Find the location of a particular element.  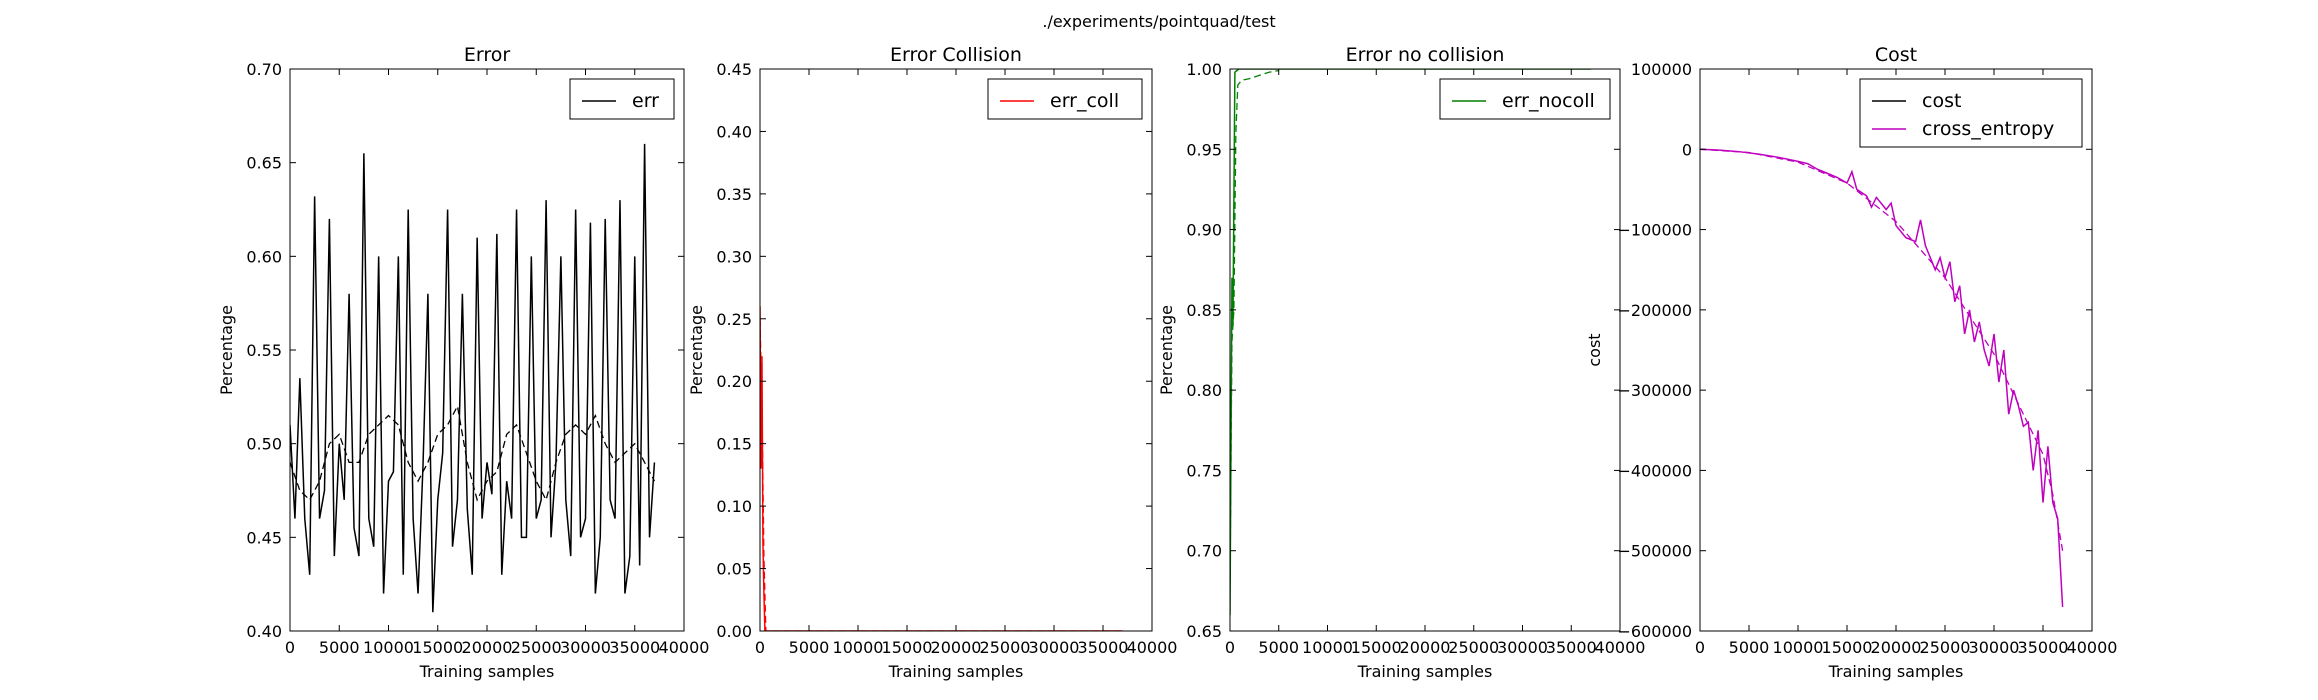

series-line-err_nocoll is located at coordinates (1410, 342).